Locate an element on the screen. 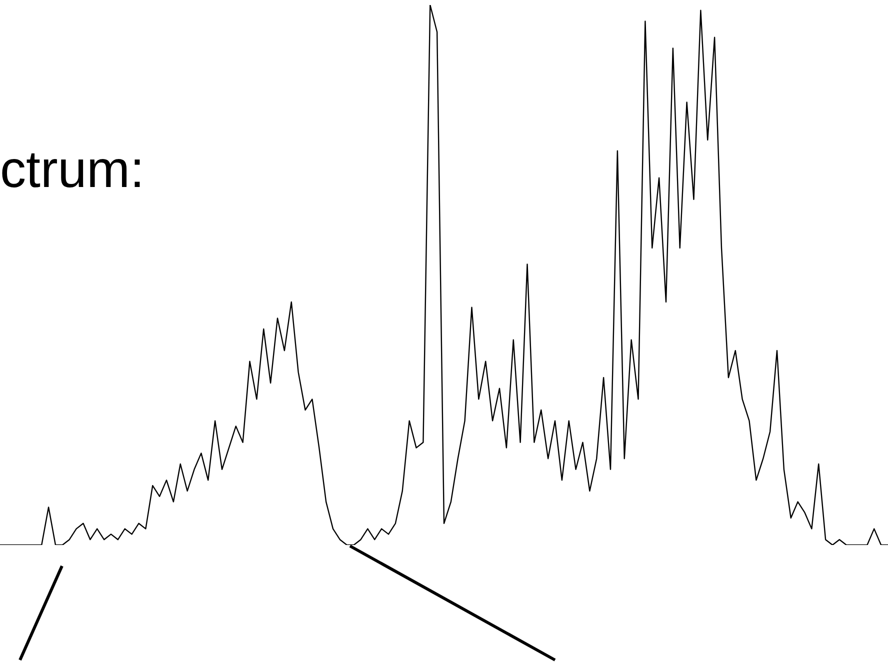 This screenshot has width=888, height=662. text: ctrum: is located at coordinates (72, 170).